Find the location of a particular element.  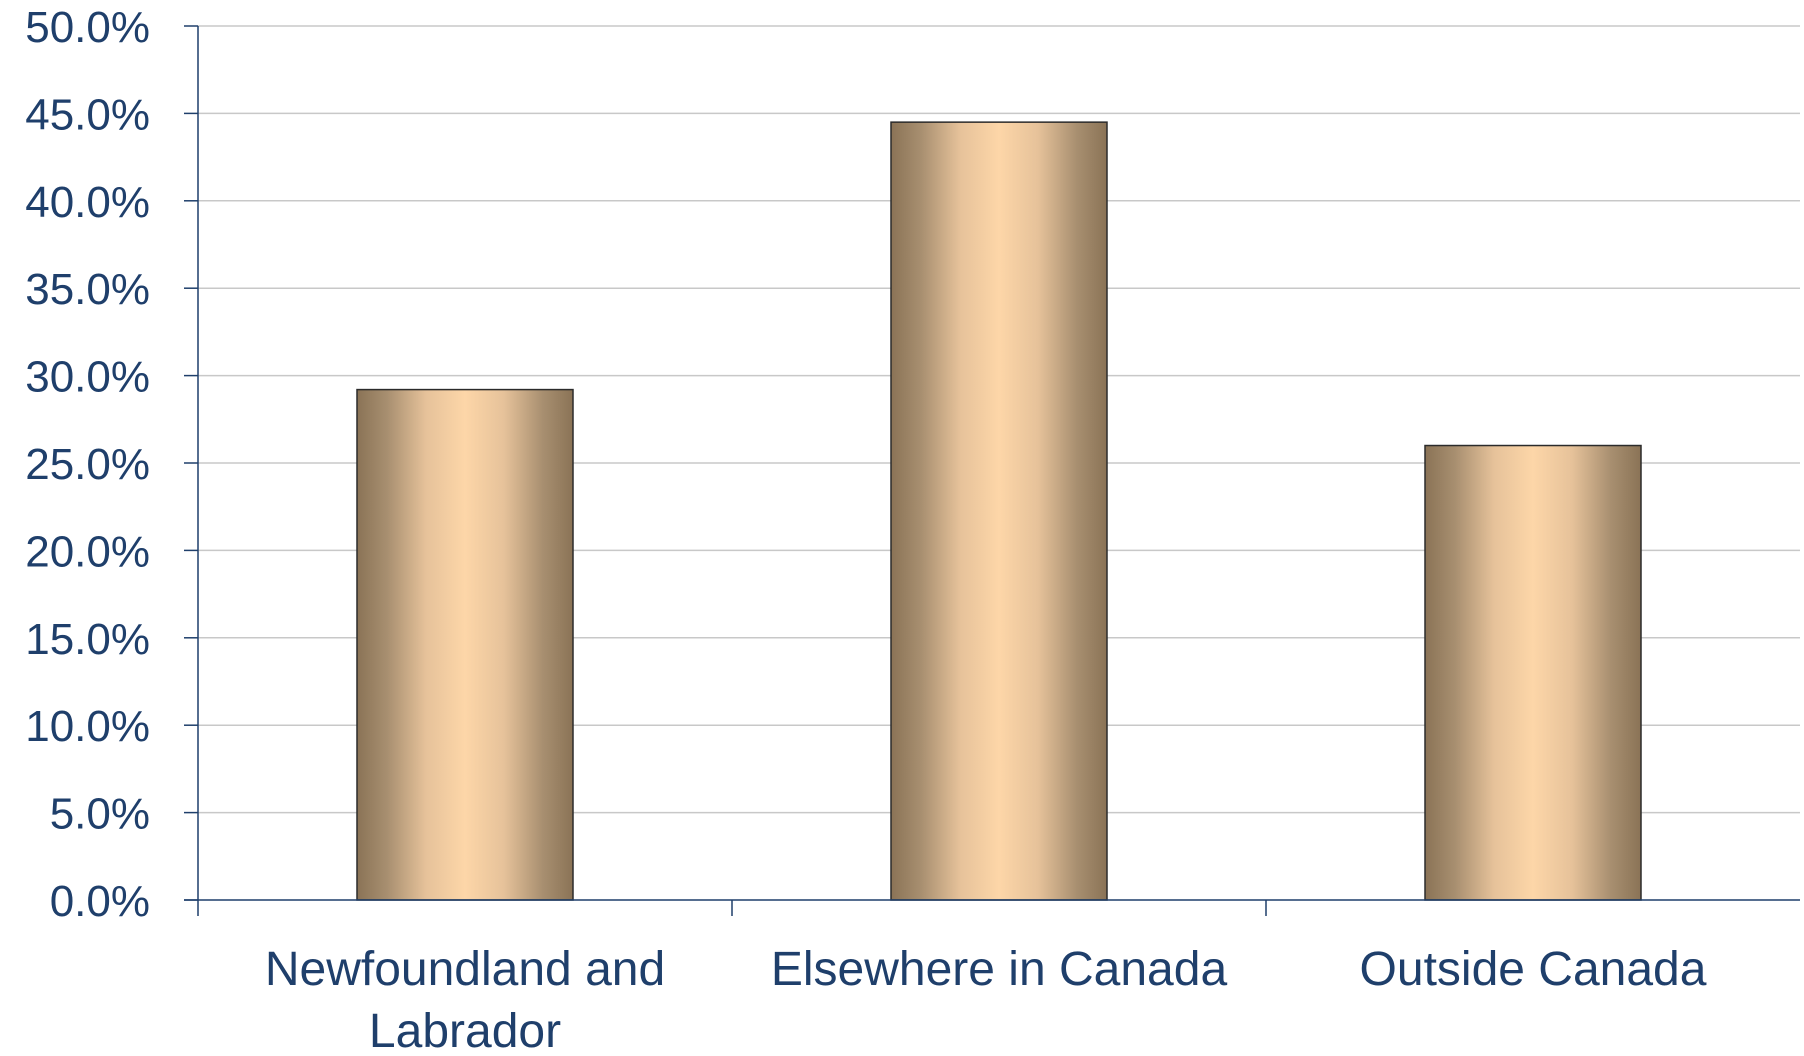

y-tick-label: 0.0% is located at coordinates (100, 901).